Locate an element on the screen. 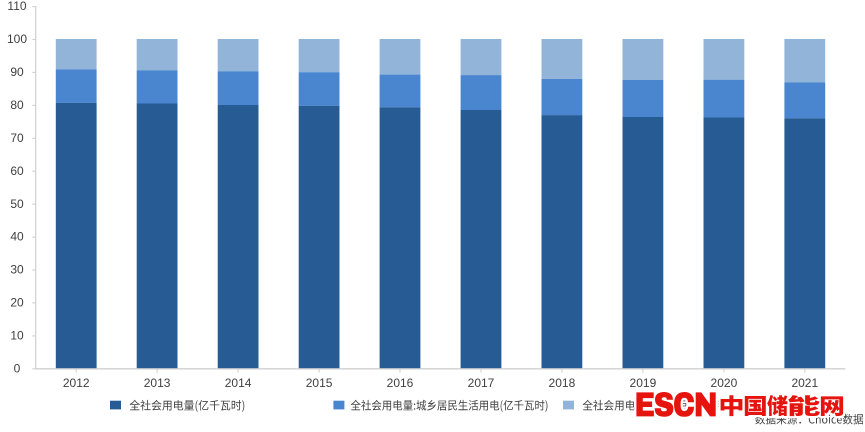  svg-text: 90 is located at coordinates (17, 72).